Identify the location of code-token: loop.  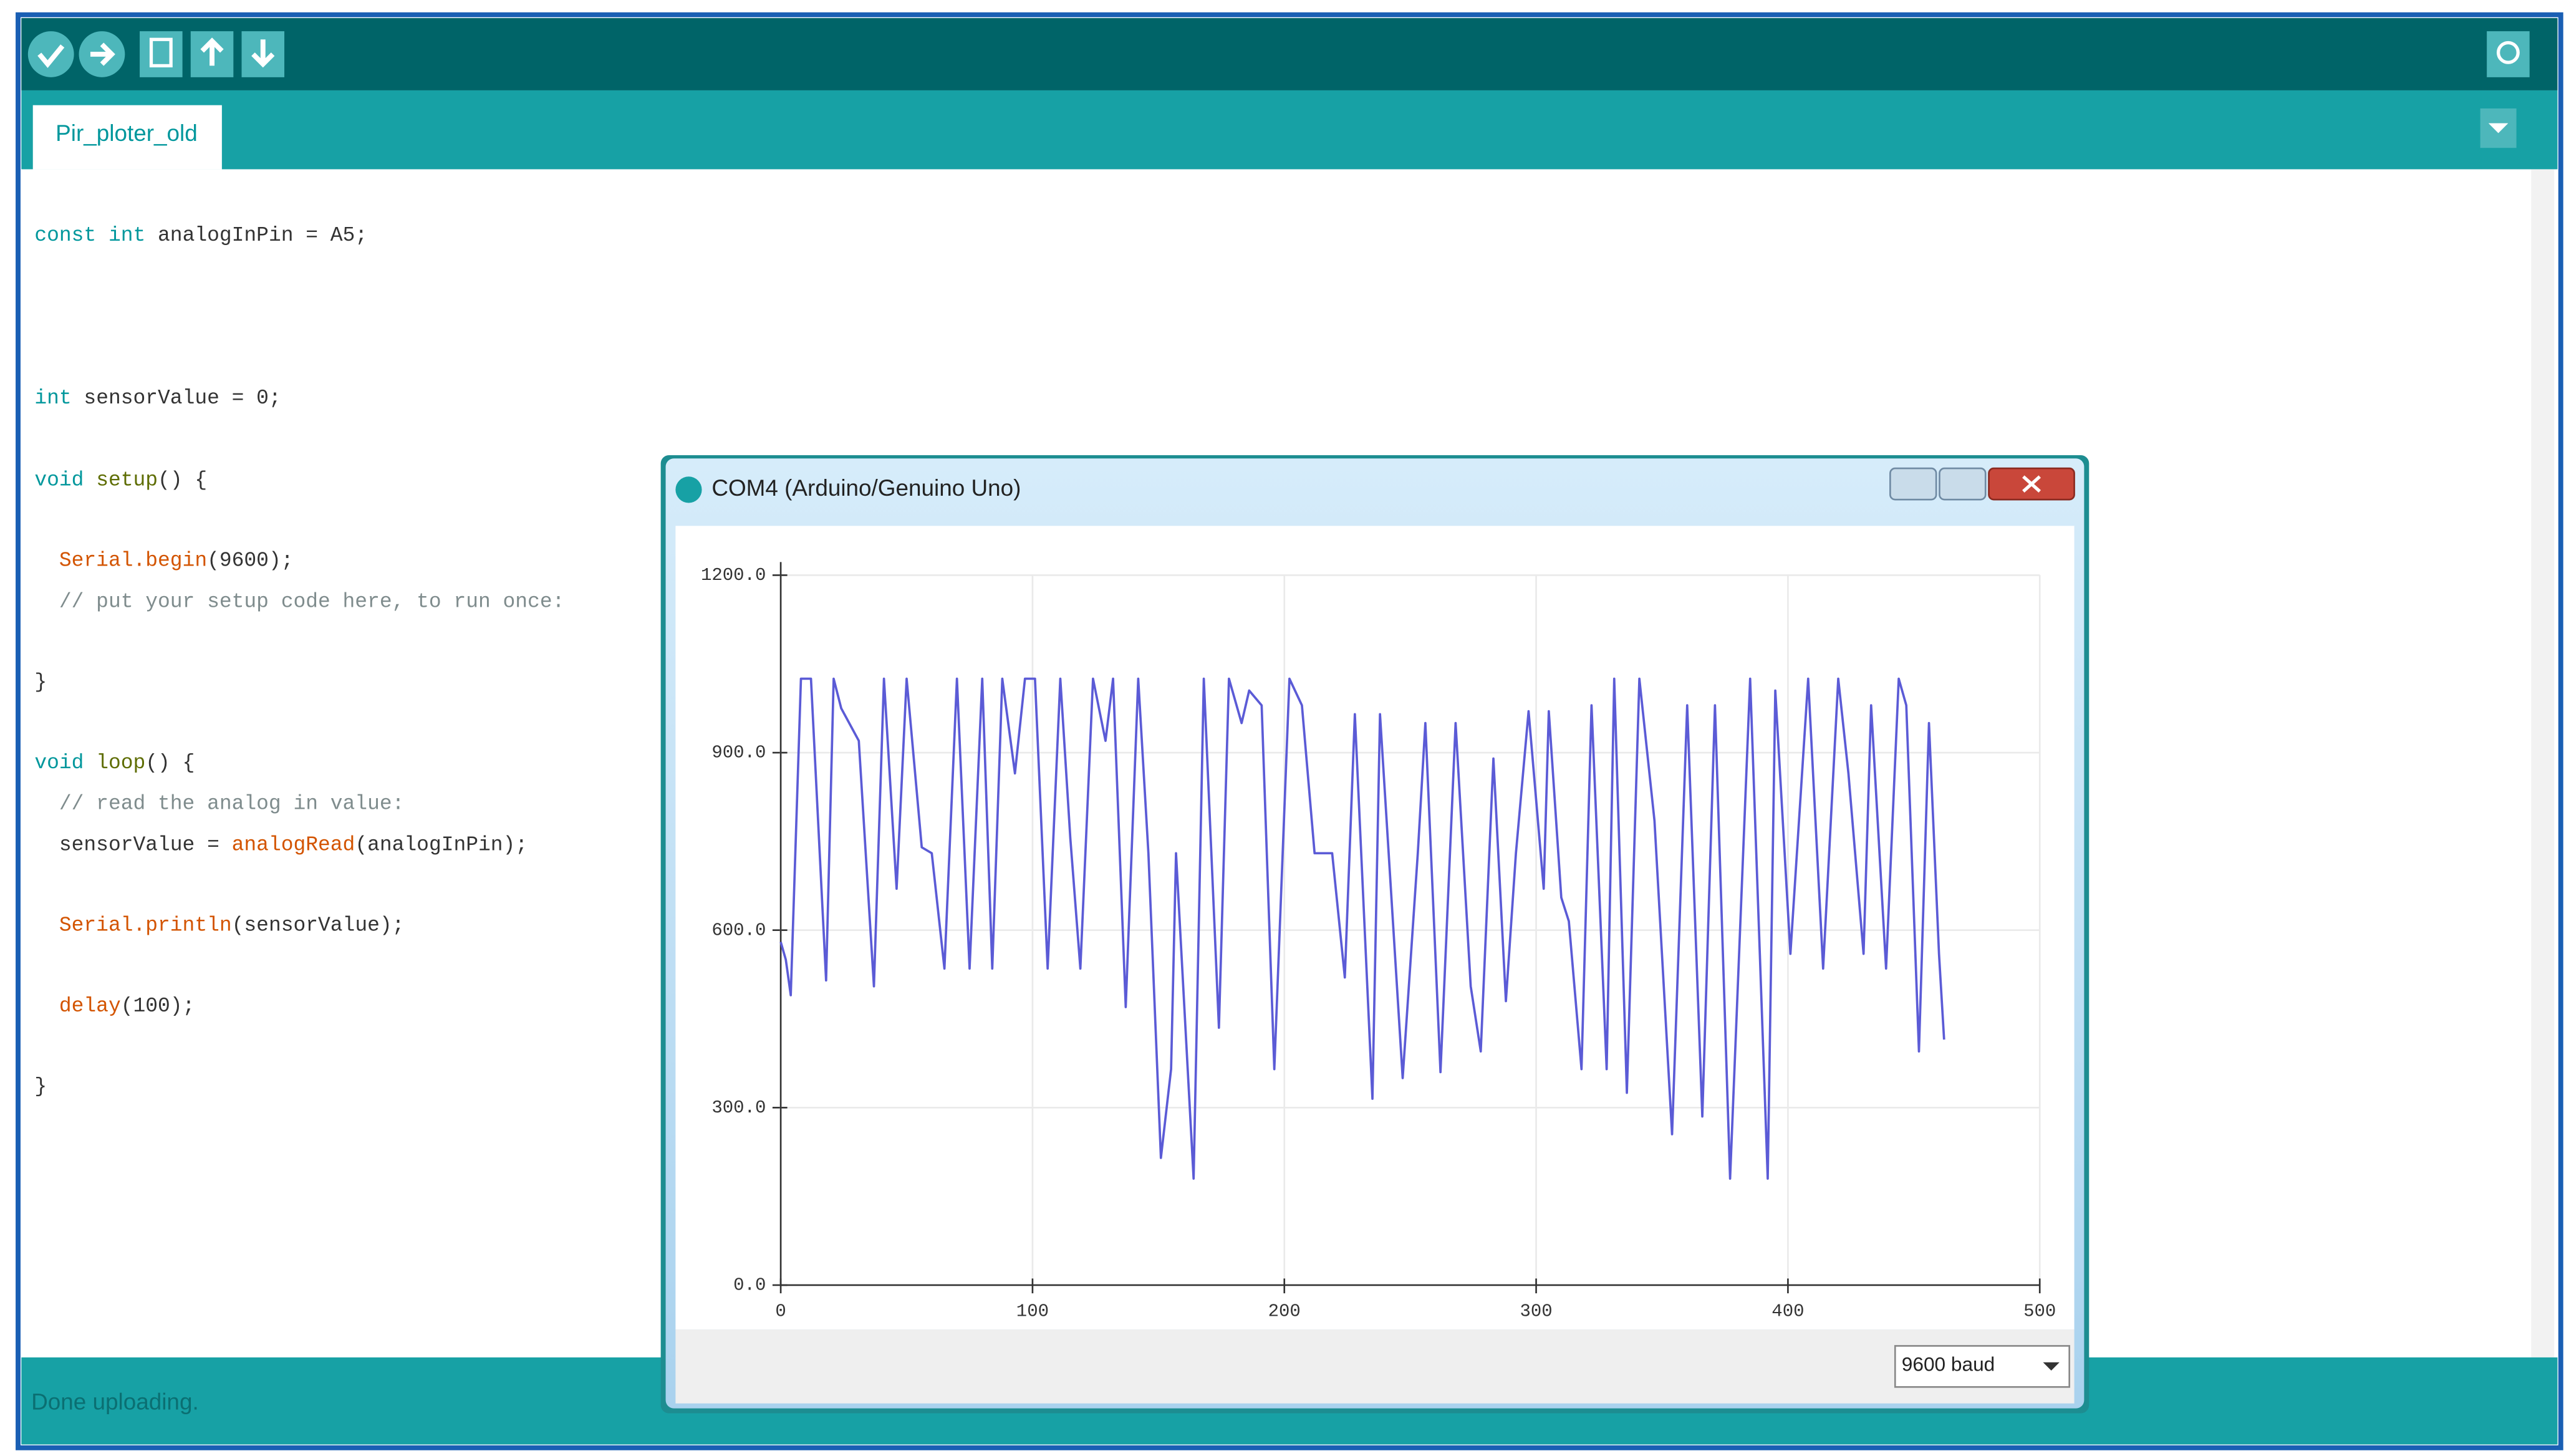
(115, 762).